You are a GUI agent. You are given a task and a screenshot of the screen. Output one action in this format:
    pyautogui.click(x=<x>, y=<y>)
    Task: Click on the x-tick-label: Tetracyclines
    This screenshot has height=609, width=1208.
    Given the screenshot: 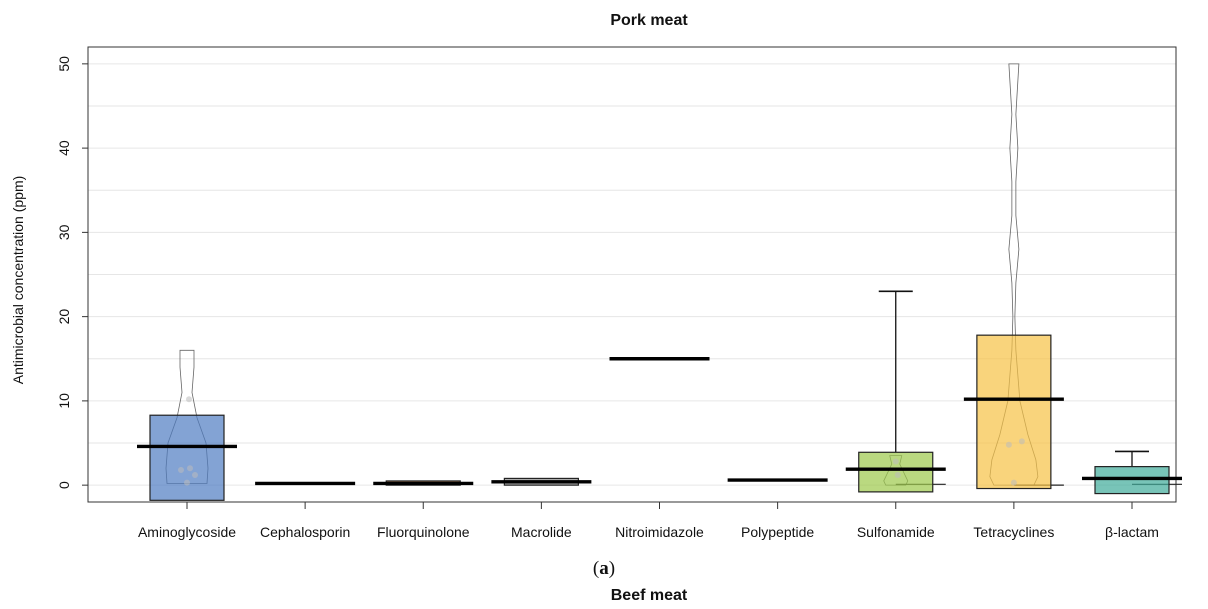 What is the action you would take?
    pyautogui.click(x=1013, y=532)
    